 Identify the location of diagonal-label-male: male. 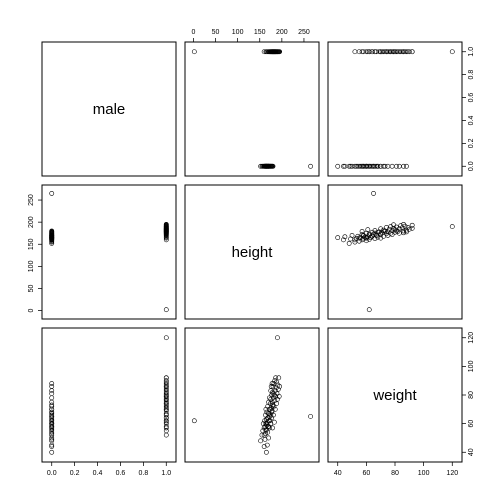
(109, 109).